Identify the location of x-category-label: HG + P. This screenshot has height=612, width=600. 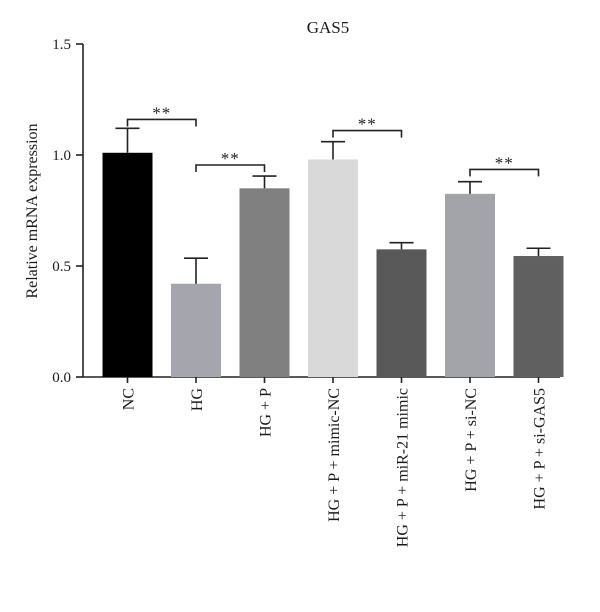
(266, 412).